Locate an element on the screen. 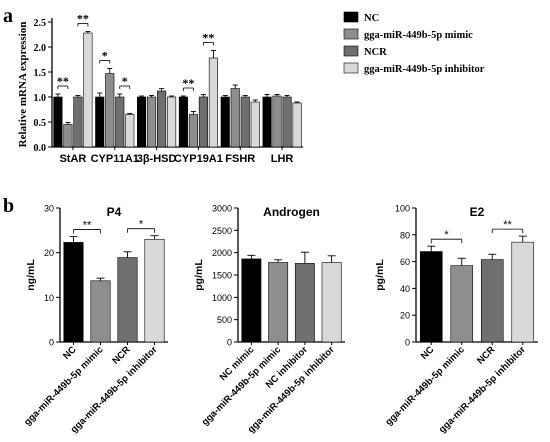 This screenshot has height=442, width=550. panel-b-e2-y-tick-label: 100 is located at coordinates (402, 209).